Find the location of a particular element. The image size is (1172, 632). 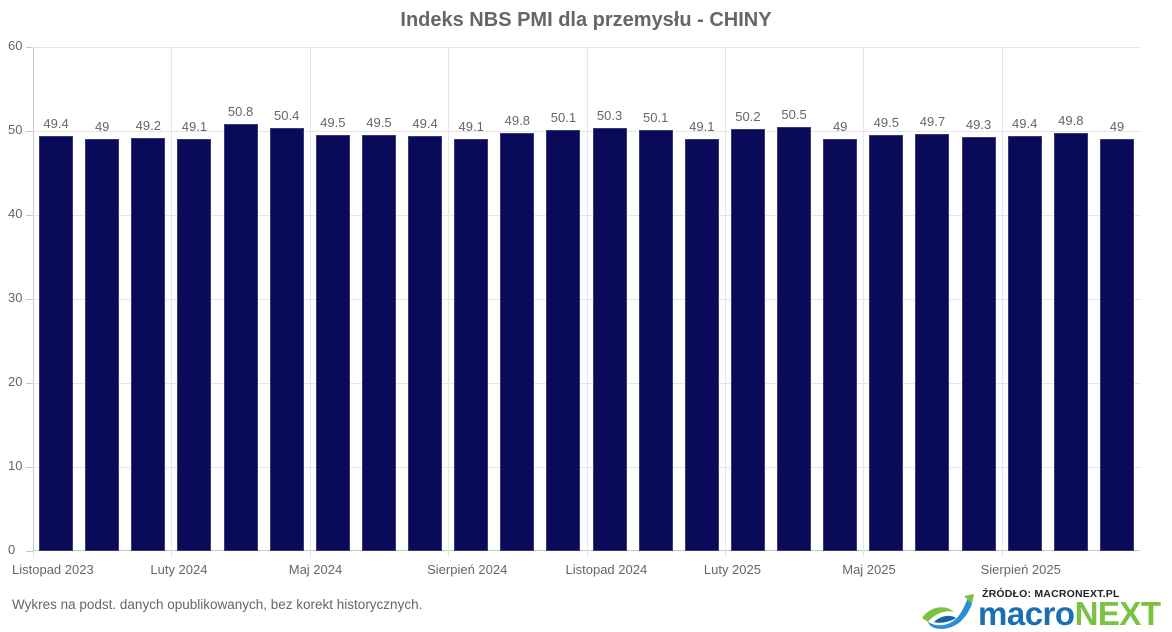

bar-value-label: 49.7 is located at coordinates (932, 121).